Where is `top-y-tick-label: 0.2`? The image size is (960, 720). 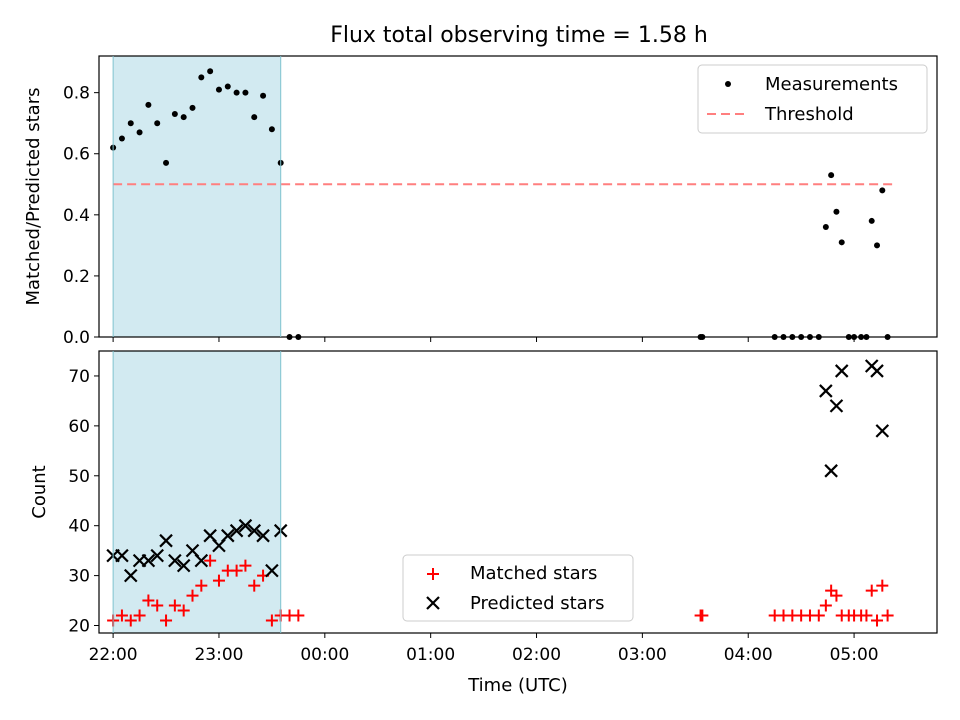
top-y-tick-label: 0.2 is located at coordinates (76, 277).